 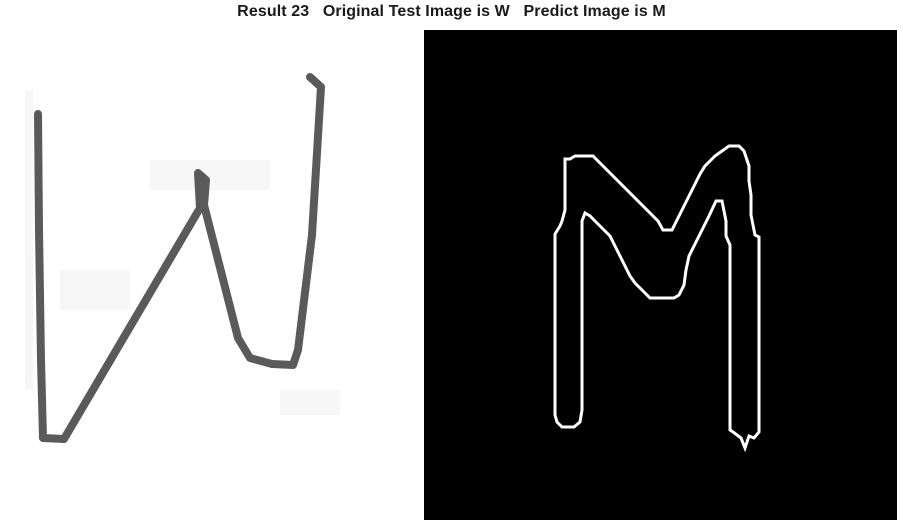 What do you see at coordinates (657, 298) in the screenshot?
I see `letter-m-outline` at bounding box center [657, 298].